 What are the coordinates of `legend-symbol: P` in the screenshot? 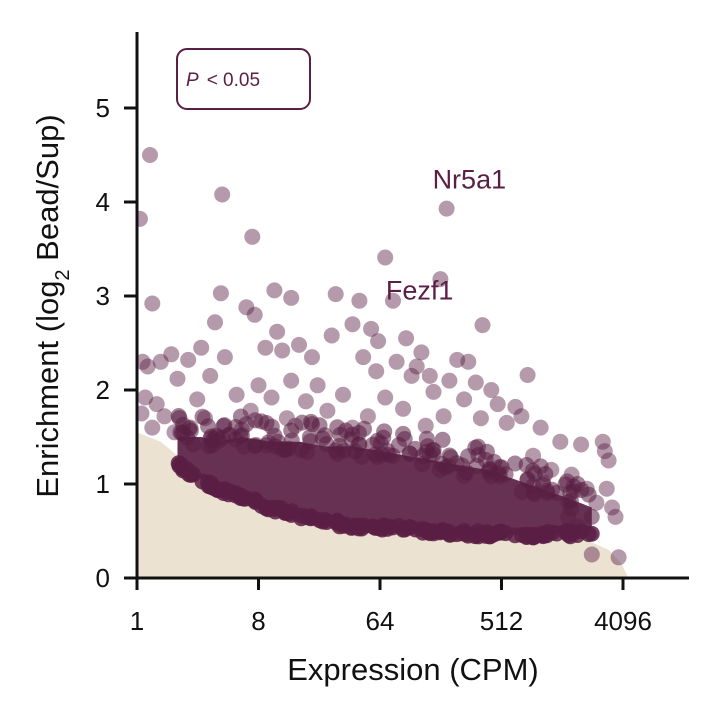 It's located at (192, 80).